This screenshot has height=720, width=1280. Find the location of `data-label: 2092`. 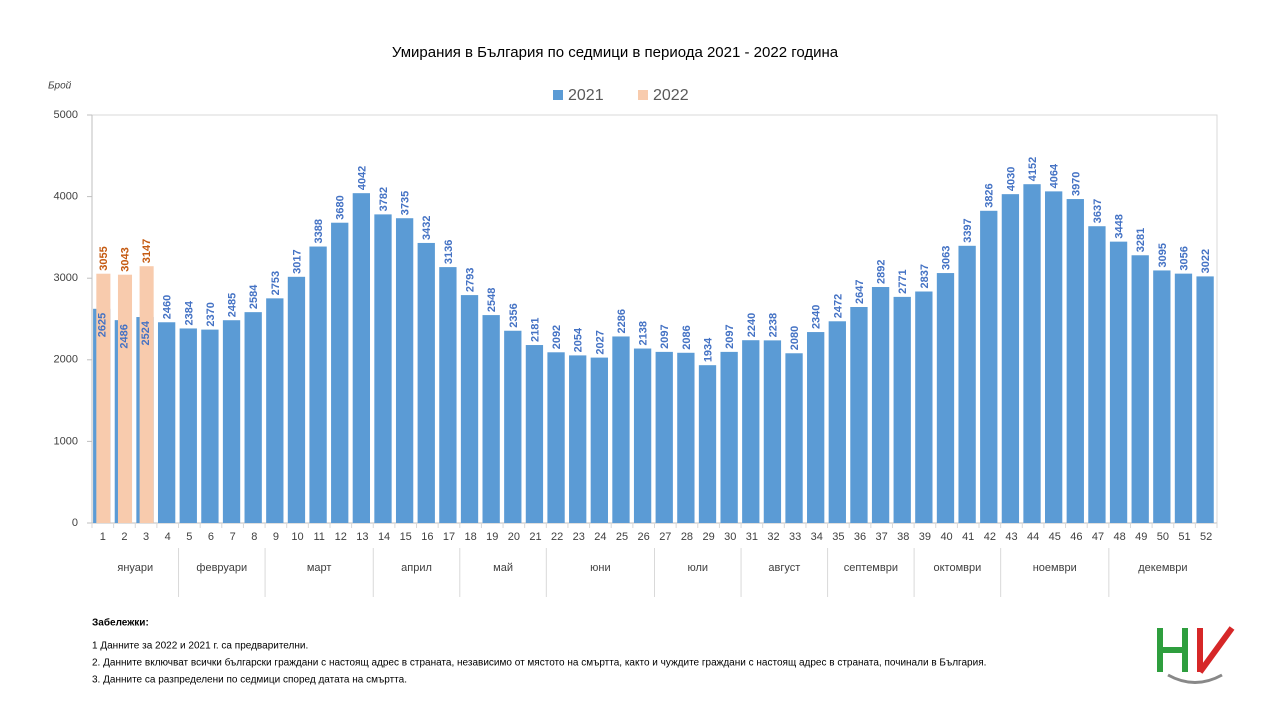

data-label: 2092 is located at coordinates (557, 337).